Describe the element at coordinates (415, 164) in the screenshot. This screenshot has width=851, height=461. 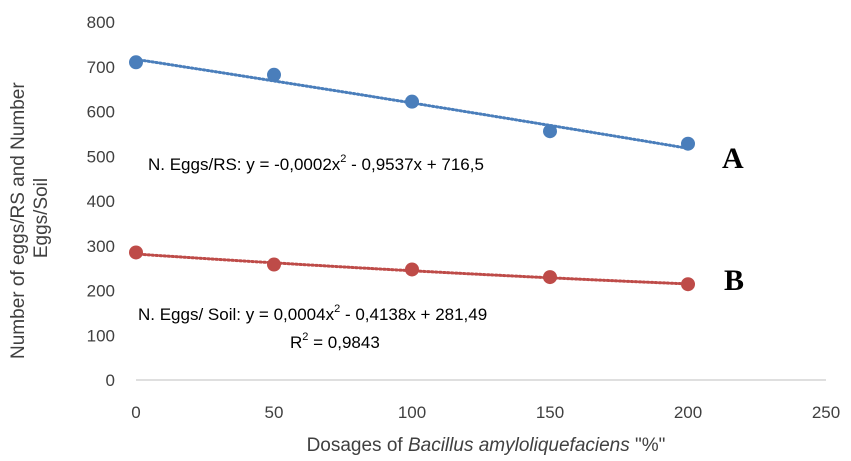
I see `series-a-equation-part2: - 0,9537x + 716,5` at that location.